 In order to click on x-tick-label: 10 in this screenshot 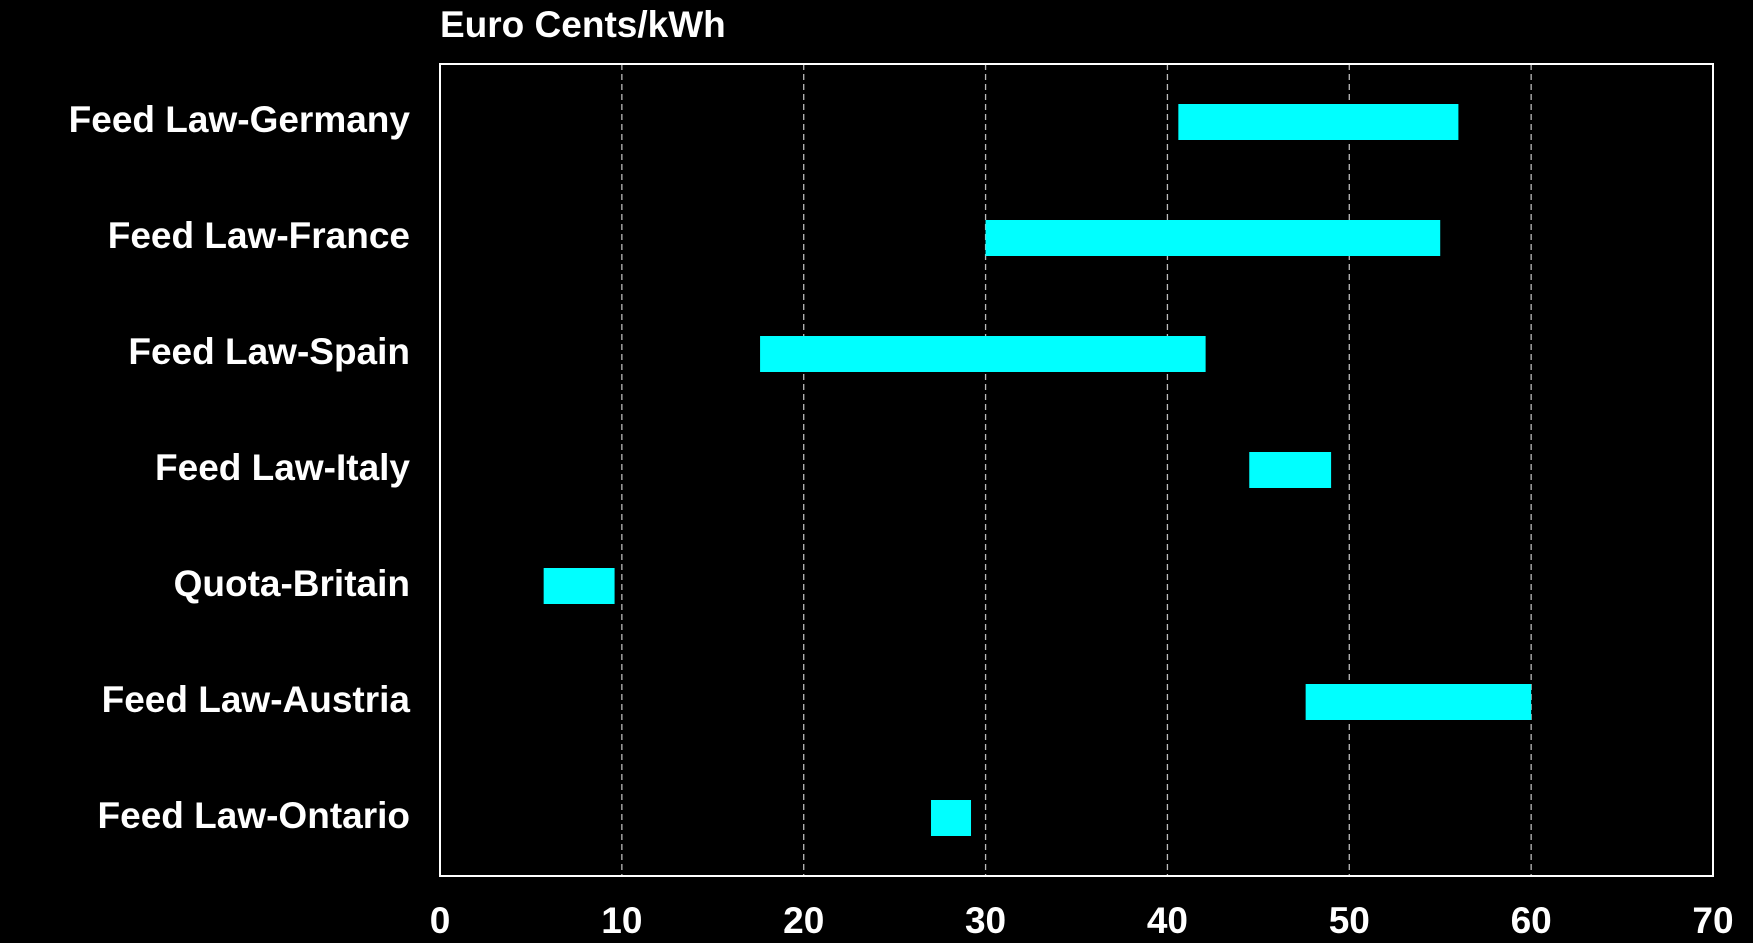, I will do `click(621, 920)`.